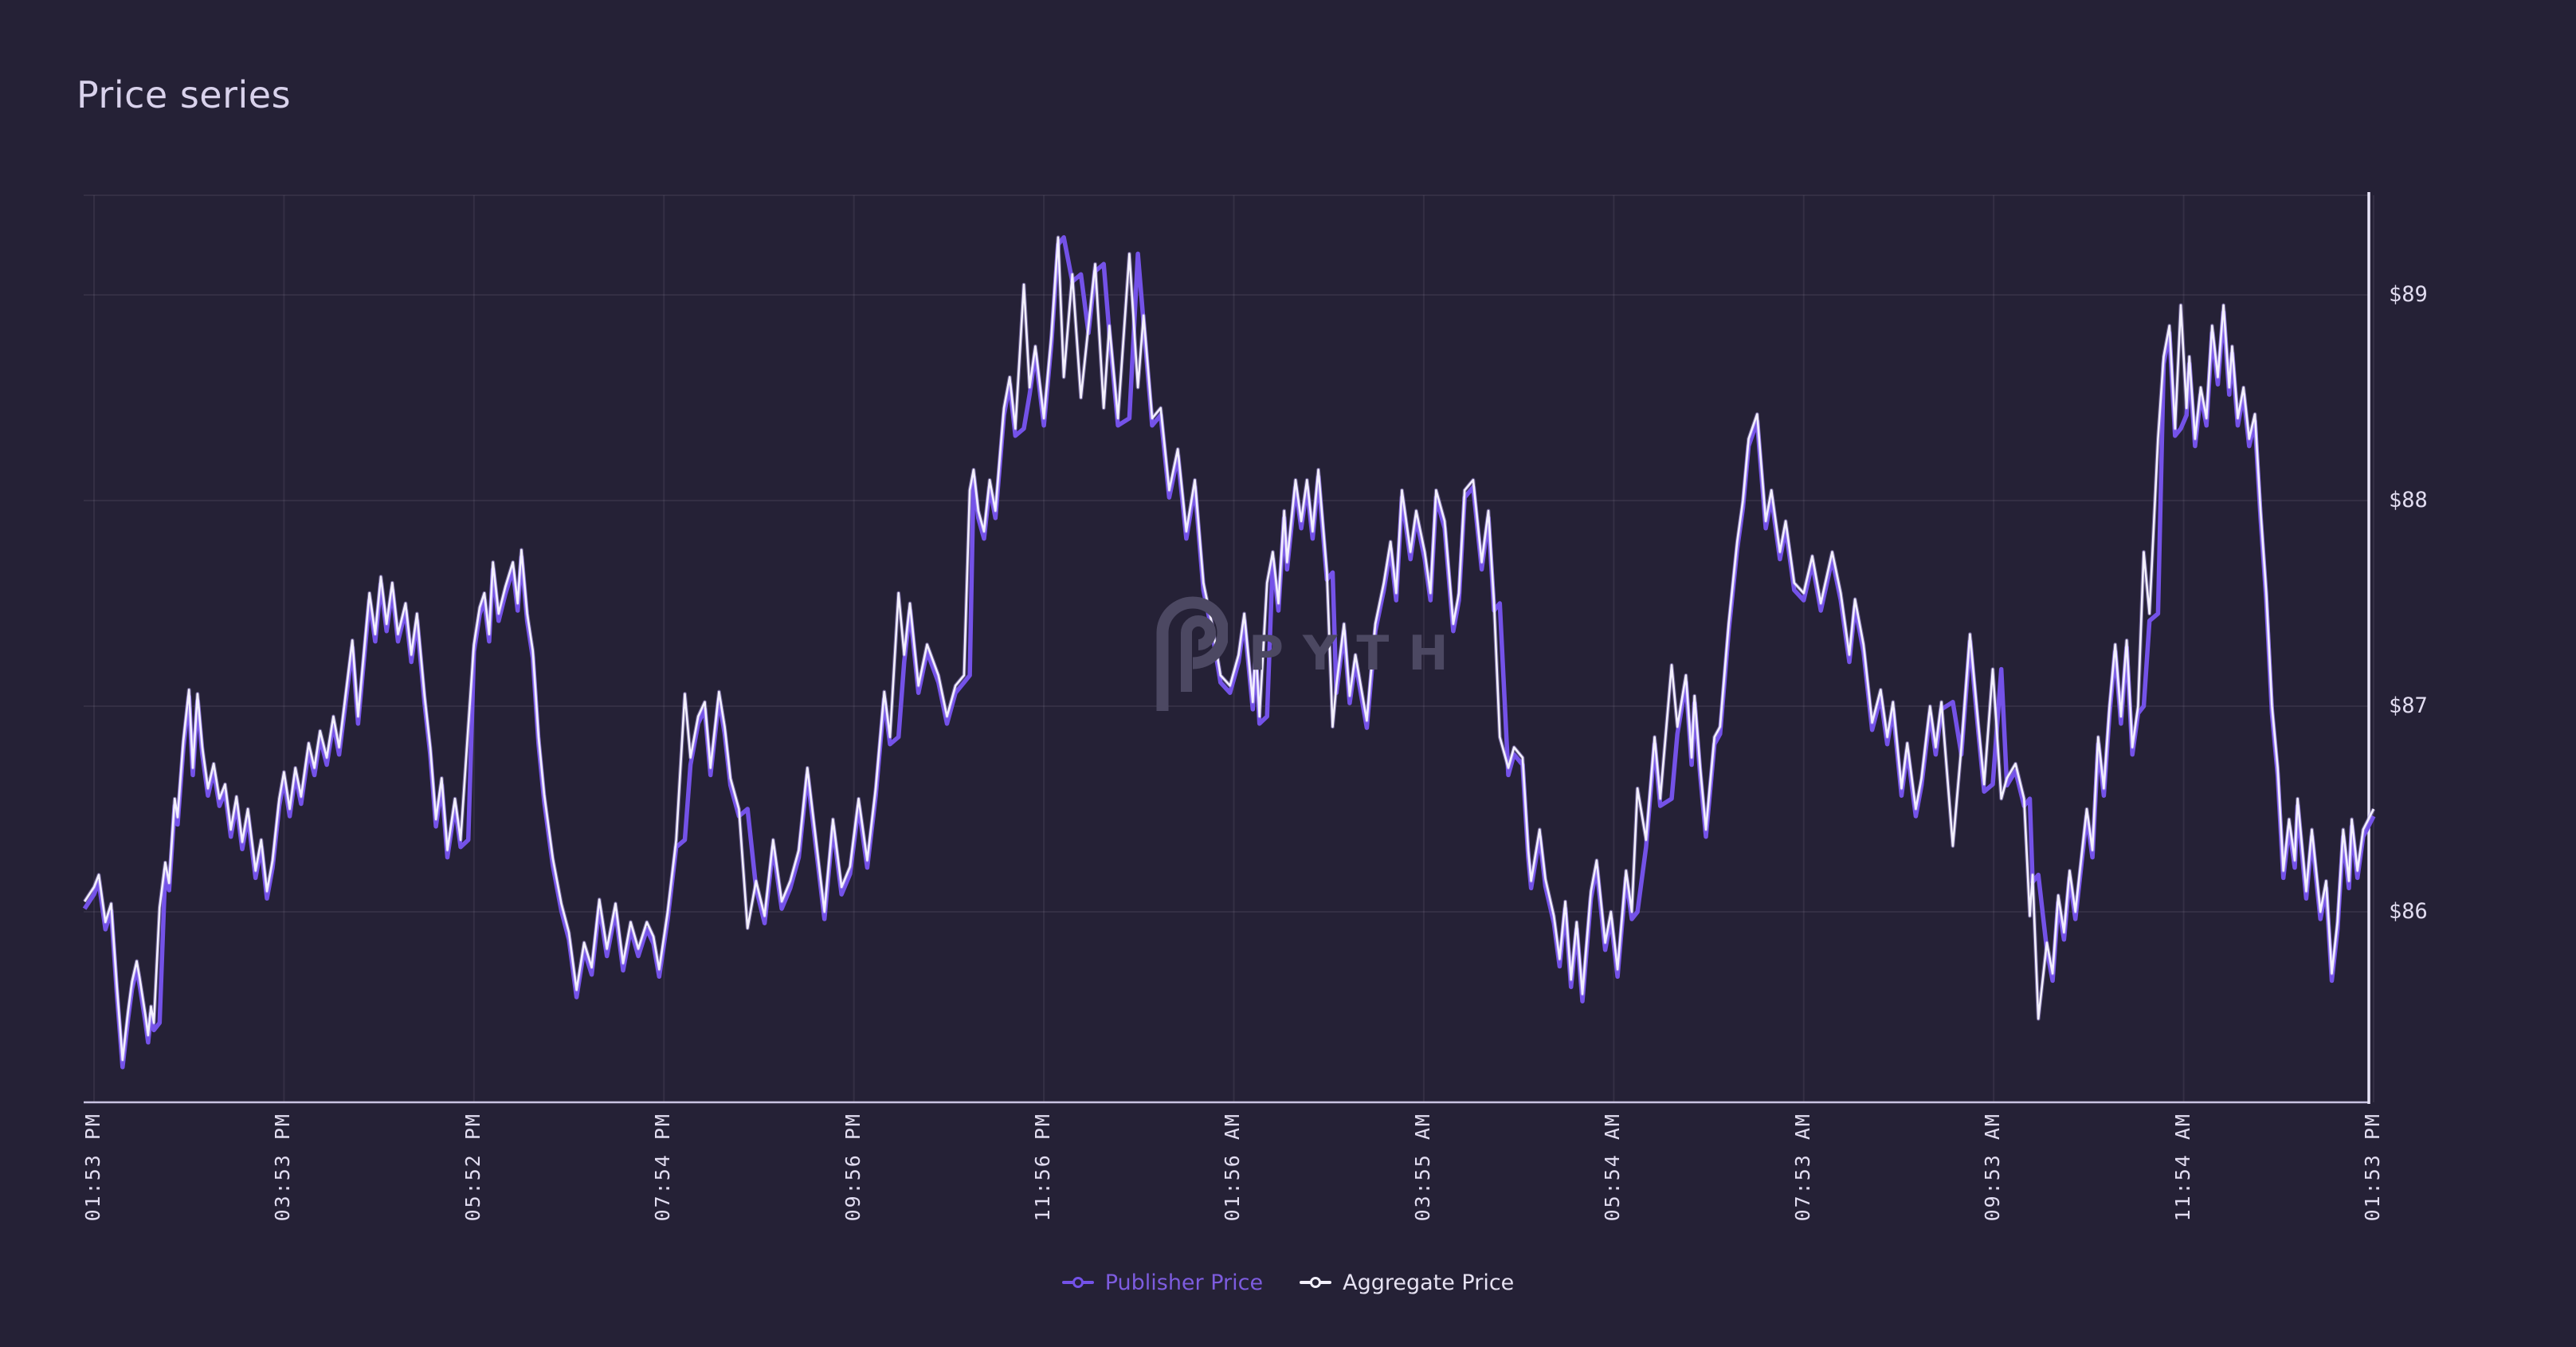 Image resolution: width=2576 pixels, height=1347 pixels. What do you see at coordinates (2408, 295) in the screenshot?
I see `y-axis-tick-label: $89` at bounding box center [2408, 295].